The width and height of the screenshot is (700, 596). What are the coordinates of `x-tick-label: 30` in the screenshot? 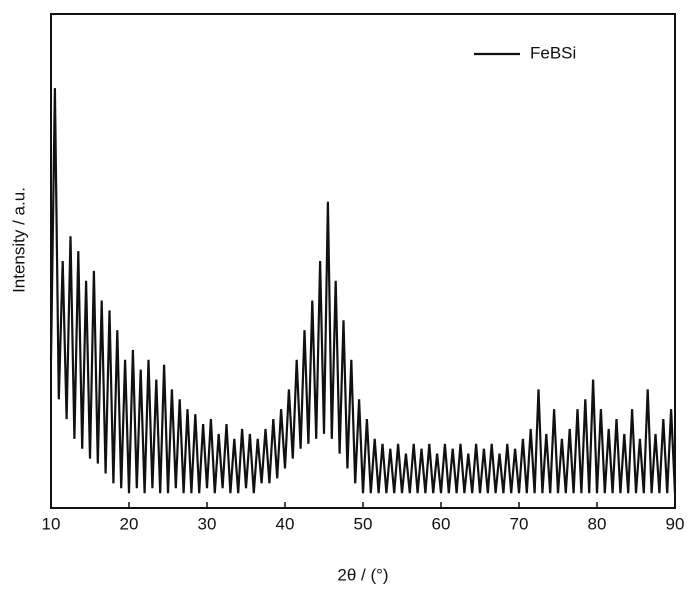 It's located at (207, 523).